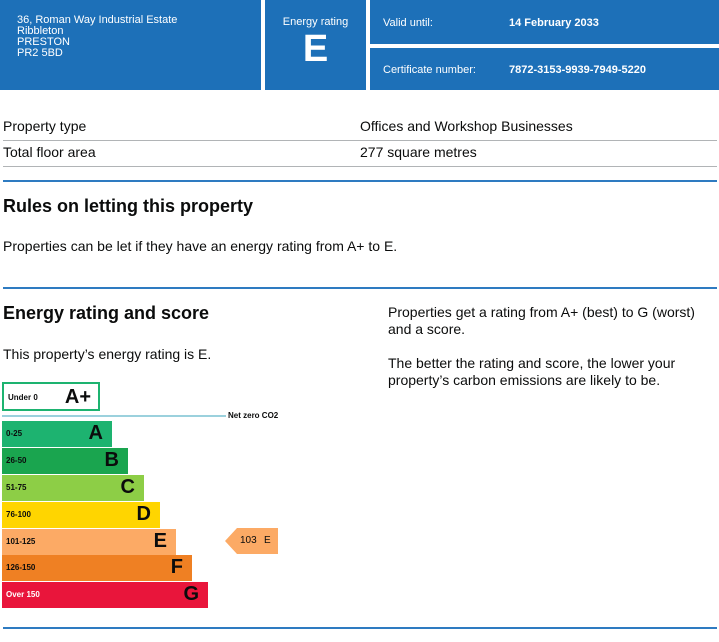 The width and height of the screenshot is (719, 642). Describe the element at coordinates (21, 541) in the screenshot. I see `band-e-range: 101-125` at that location.